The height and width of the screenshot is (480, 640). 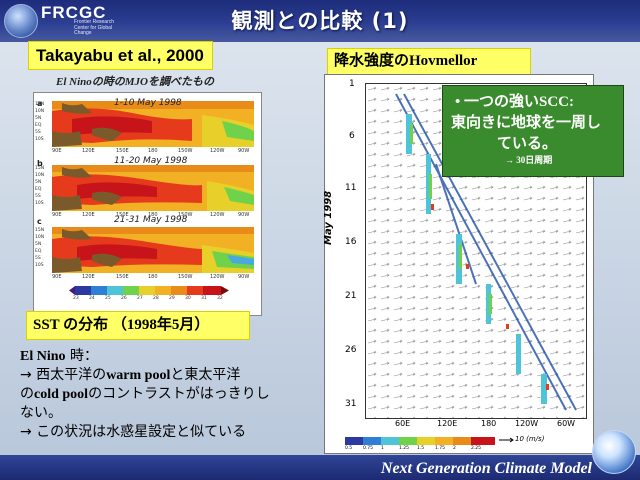 I want to click on panel-label-c: 21-31 May 1998, so click(x=151, y=220).